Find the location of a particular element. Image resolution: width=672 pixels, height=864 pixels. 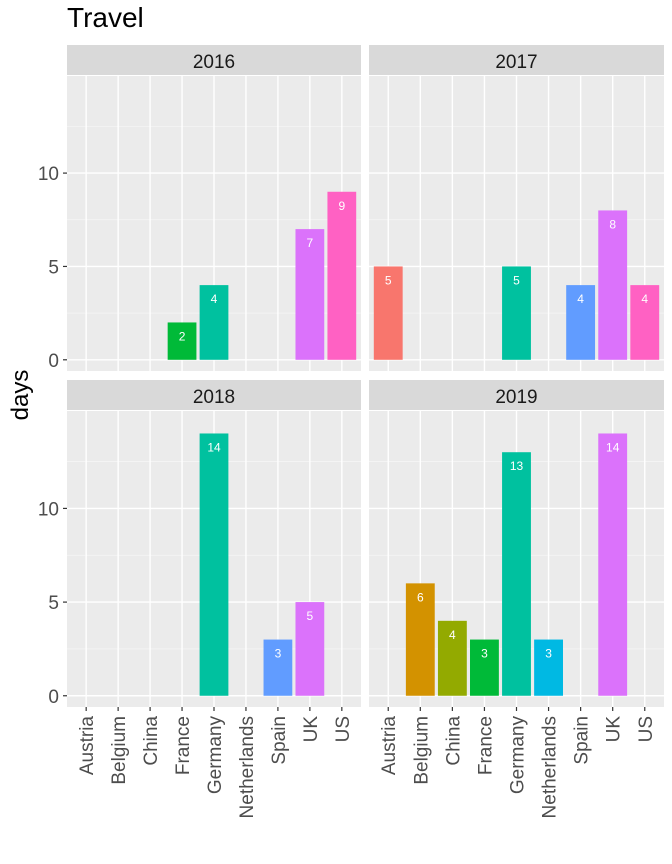

facet-strip-label: 2017 is located at coordinates (516, 62).